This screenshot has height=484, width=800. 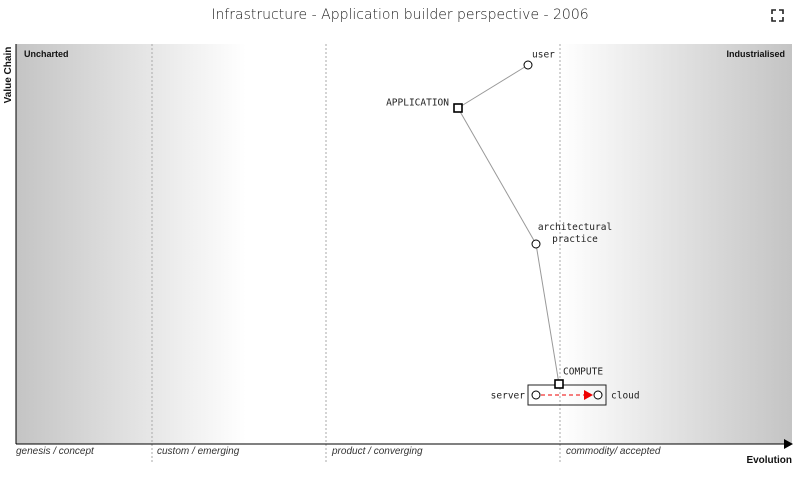 I want to click on x-axis-arrow, so click(x=788, y=444).